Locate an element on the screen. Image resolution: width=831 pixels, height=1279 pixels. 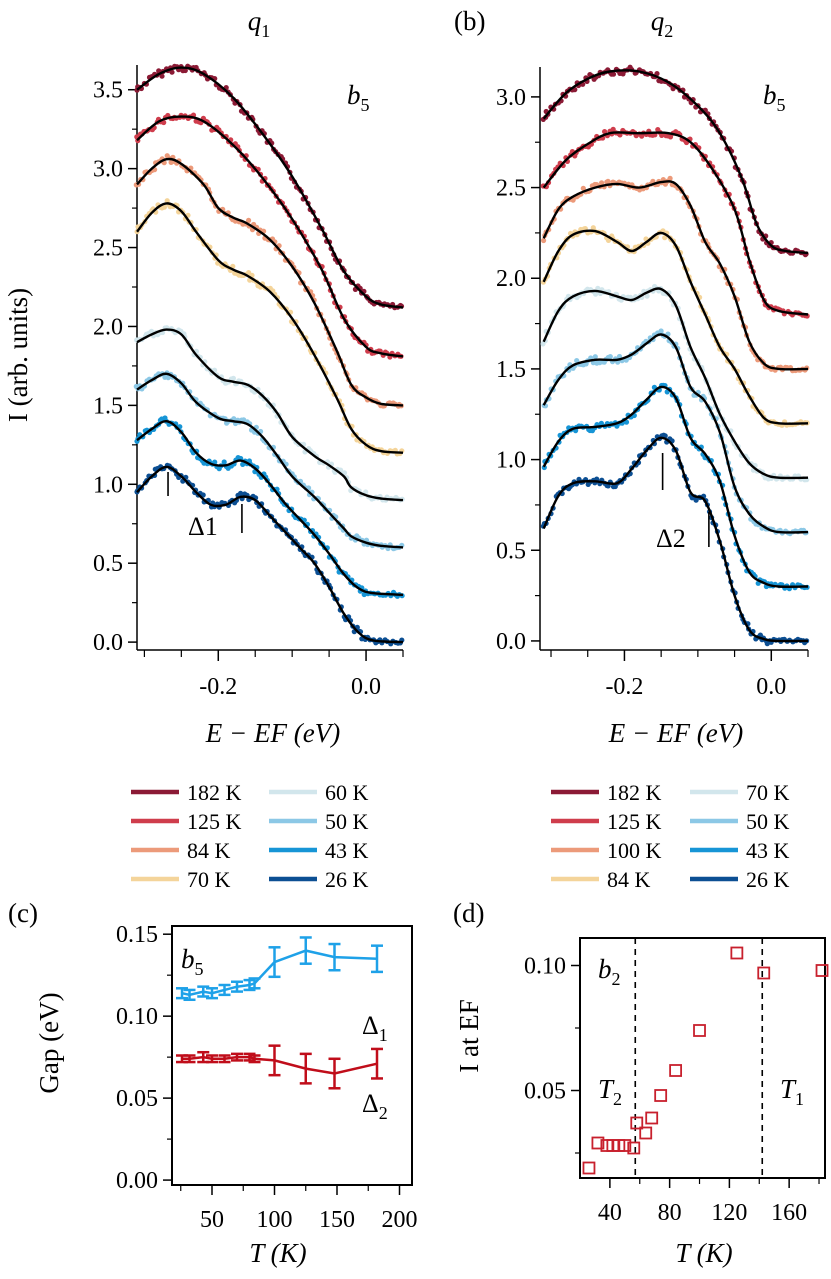
panel-a-title: q1 is located at coordinates (259, 23).